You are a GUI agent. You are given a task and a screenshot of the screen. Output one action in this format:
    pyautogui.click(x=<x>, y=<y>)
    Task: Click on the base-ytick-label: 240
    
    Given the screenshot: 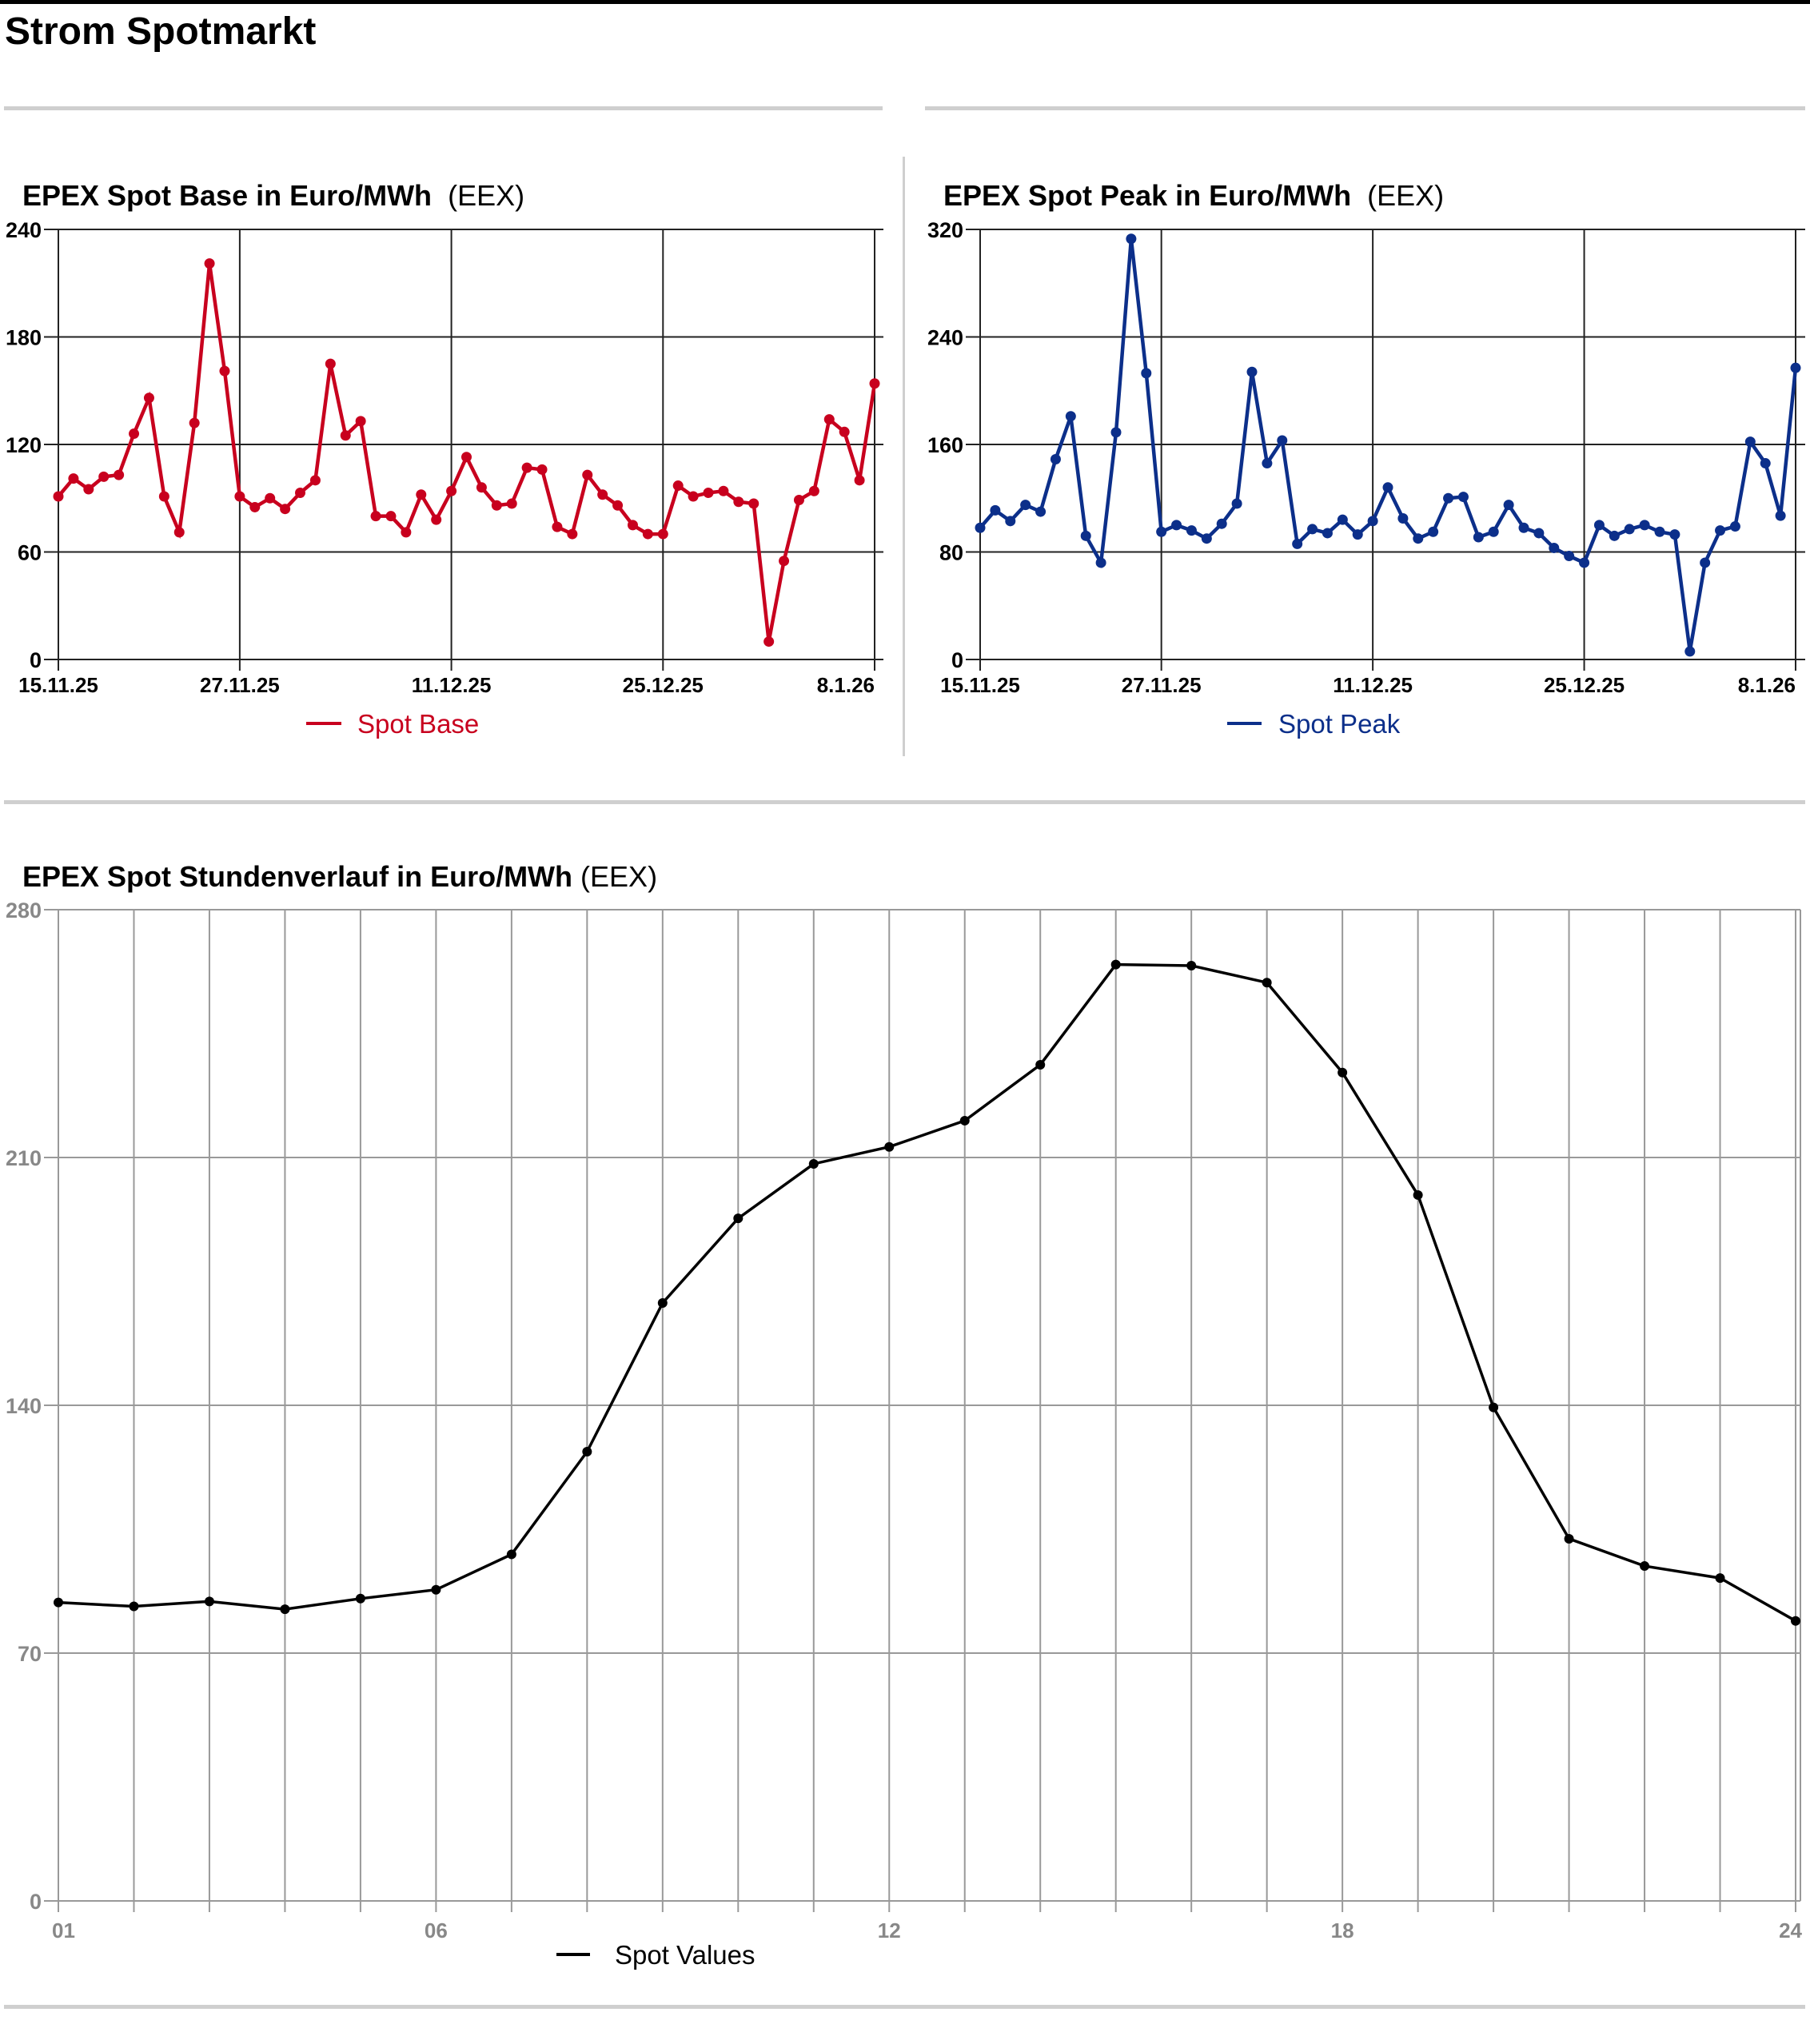 What is the action you would take?
    pyautogui.click(x=24, y=230)
    